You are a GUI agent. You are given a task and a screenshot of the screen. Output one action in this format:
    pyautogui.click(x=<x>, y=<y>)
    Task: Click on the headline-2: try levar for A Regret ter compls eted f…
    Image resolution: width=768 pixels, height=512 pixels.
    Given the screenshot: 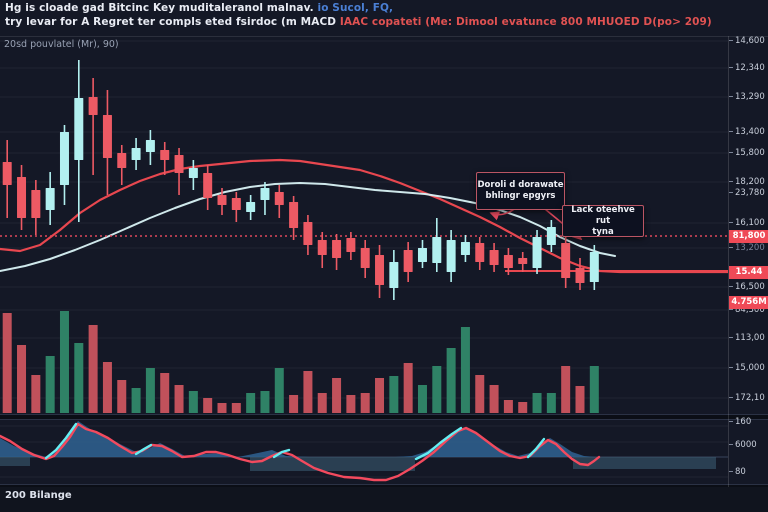 What is the action you would take?
    pyautogui.click(x=358, y=22)
    